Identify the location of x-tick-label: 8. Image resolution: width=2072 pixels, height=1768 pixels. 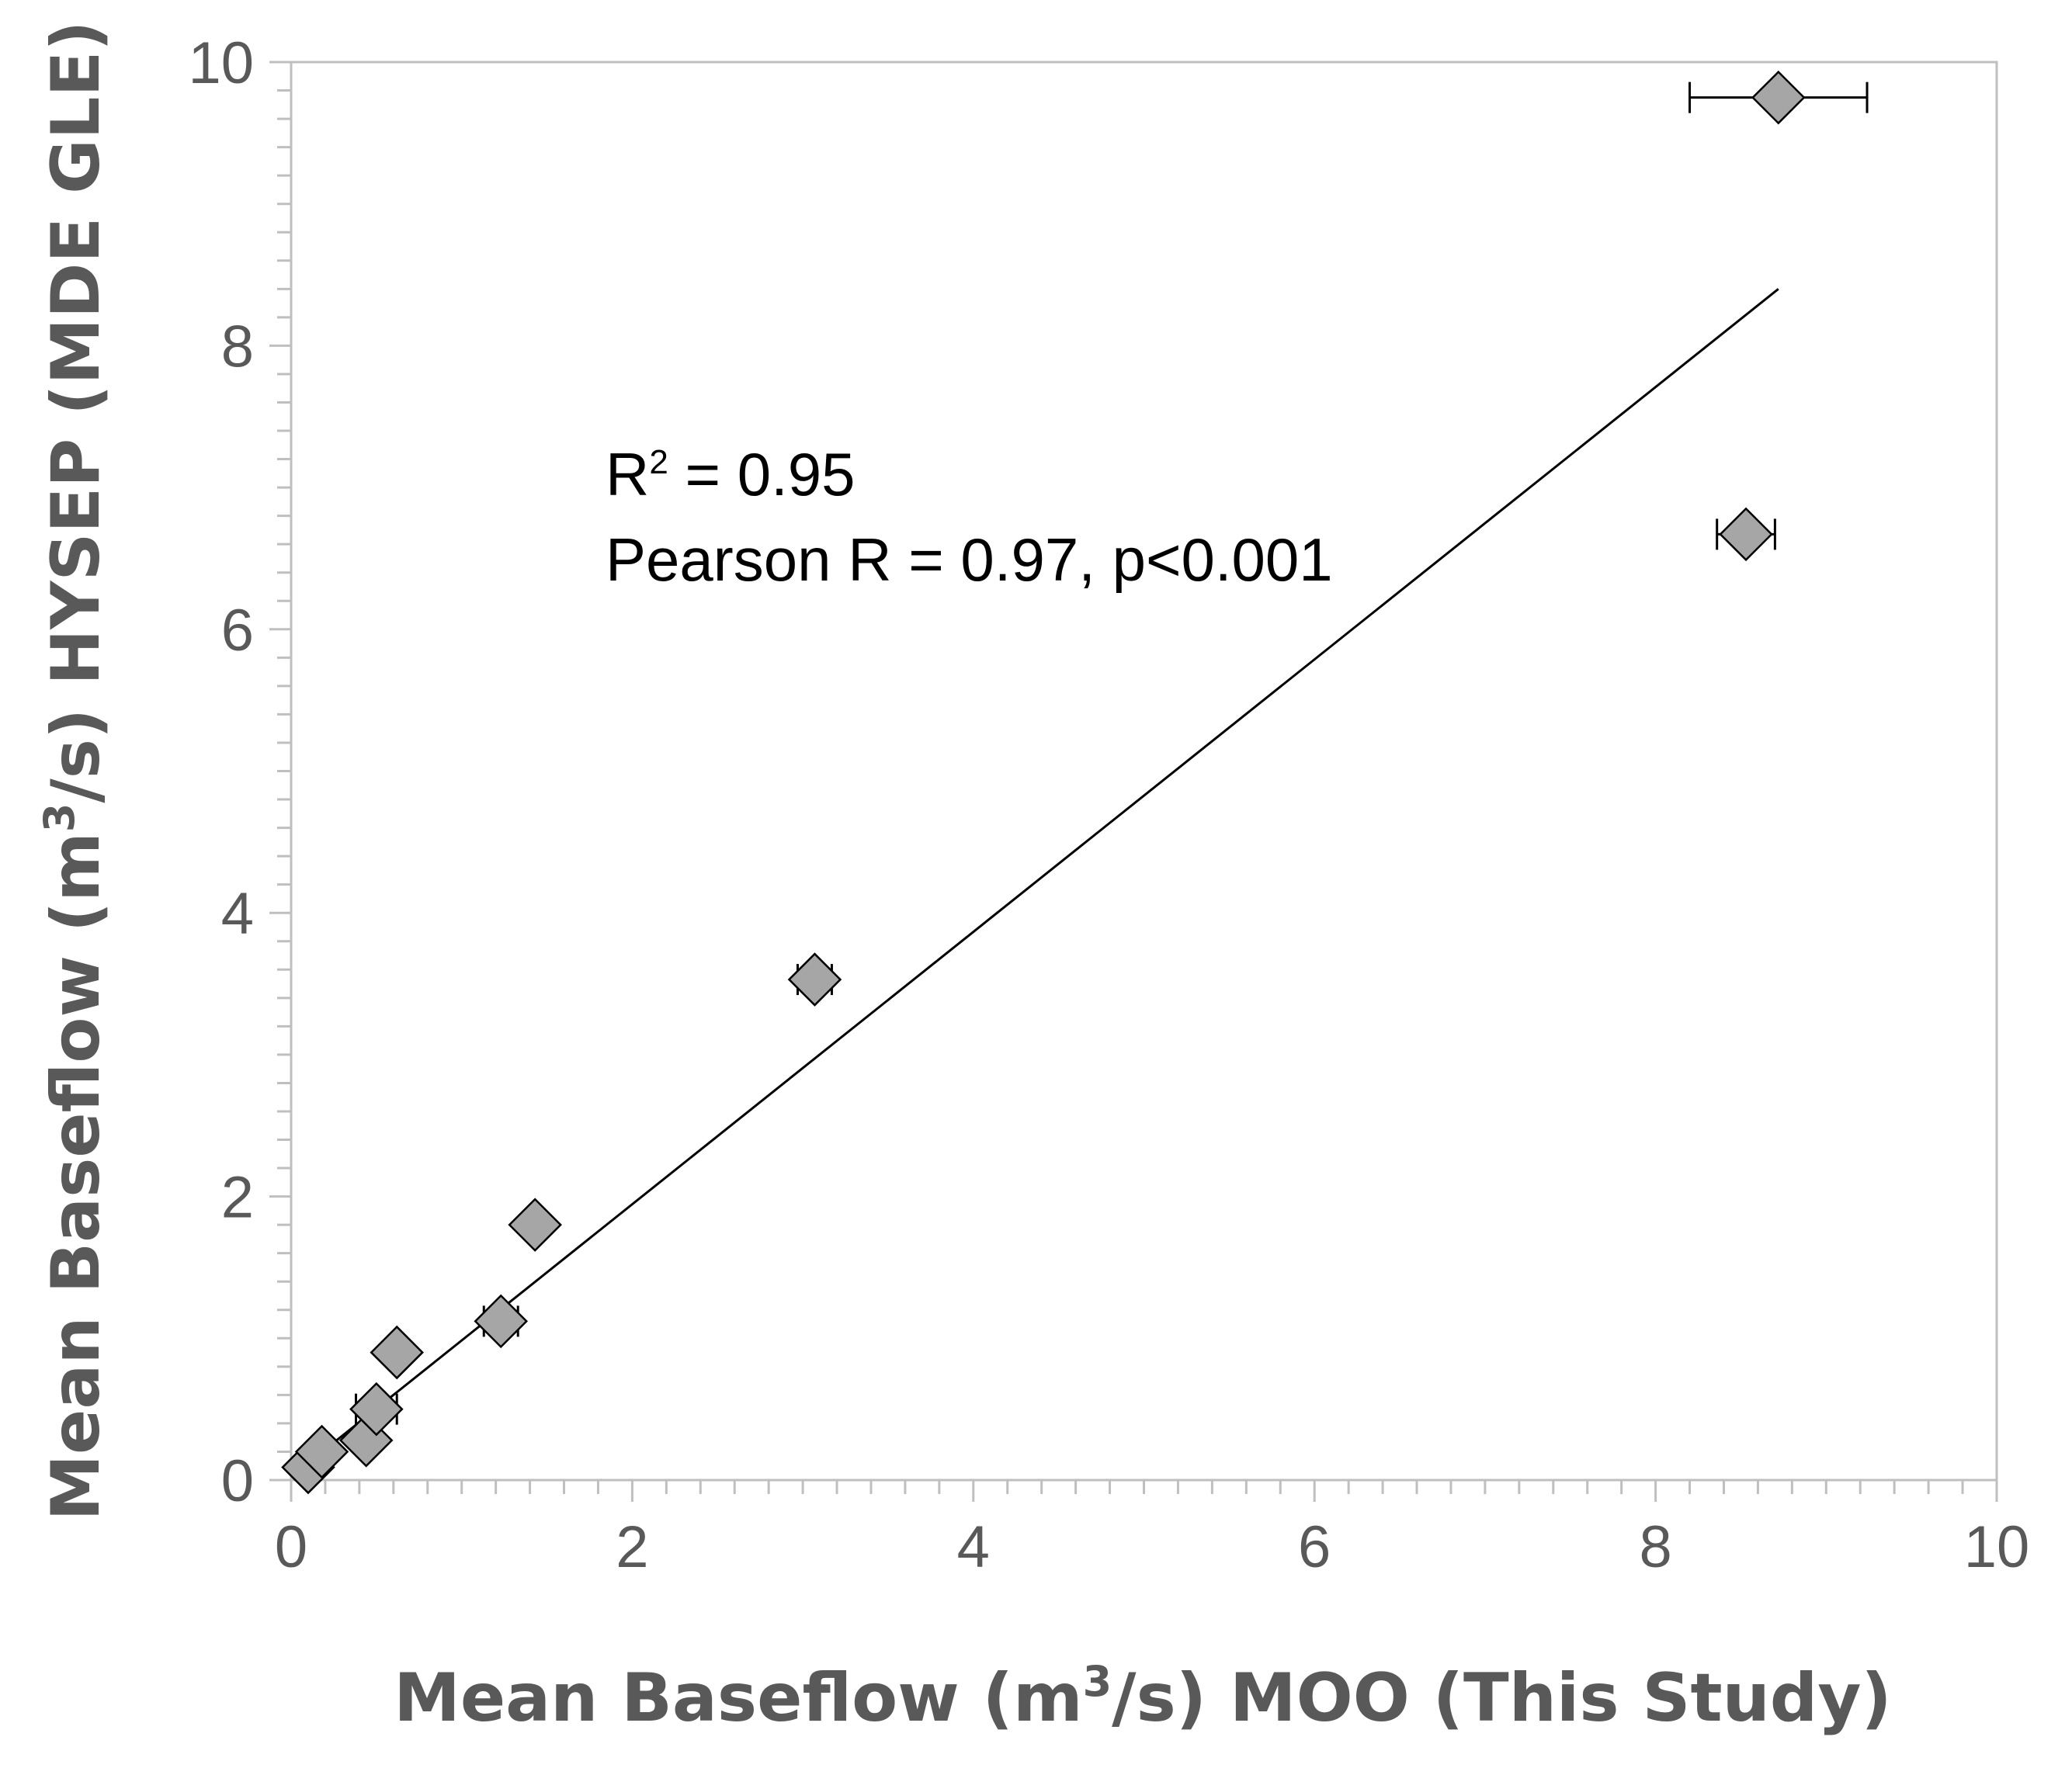
(1655, 1547).